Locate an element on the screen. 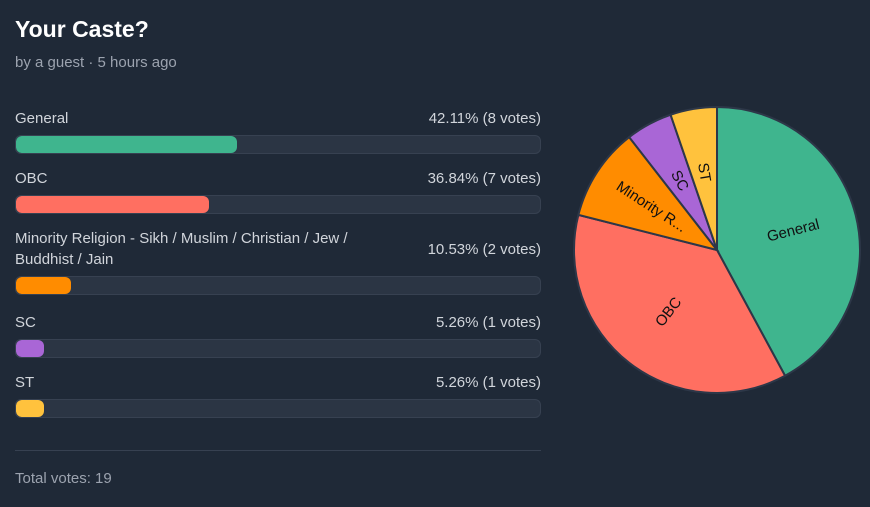 The height and width of the screenshot is (507, 870). option-stat: 10.53% (2 votes) is located at coordinates (484, 249).